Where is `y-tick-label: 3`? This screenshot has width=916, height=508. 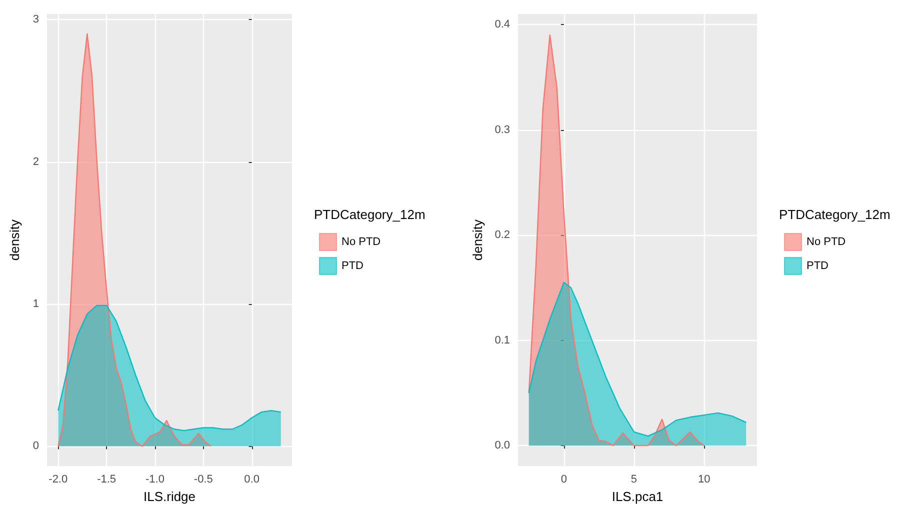
y-tick-label: 3 is located at coordinates (35, 20).